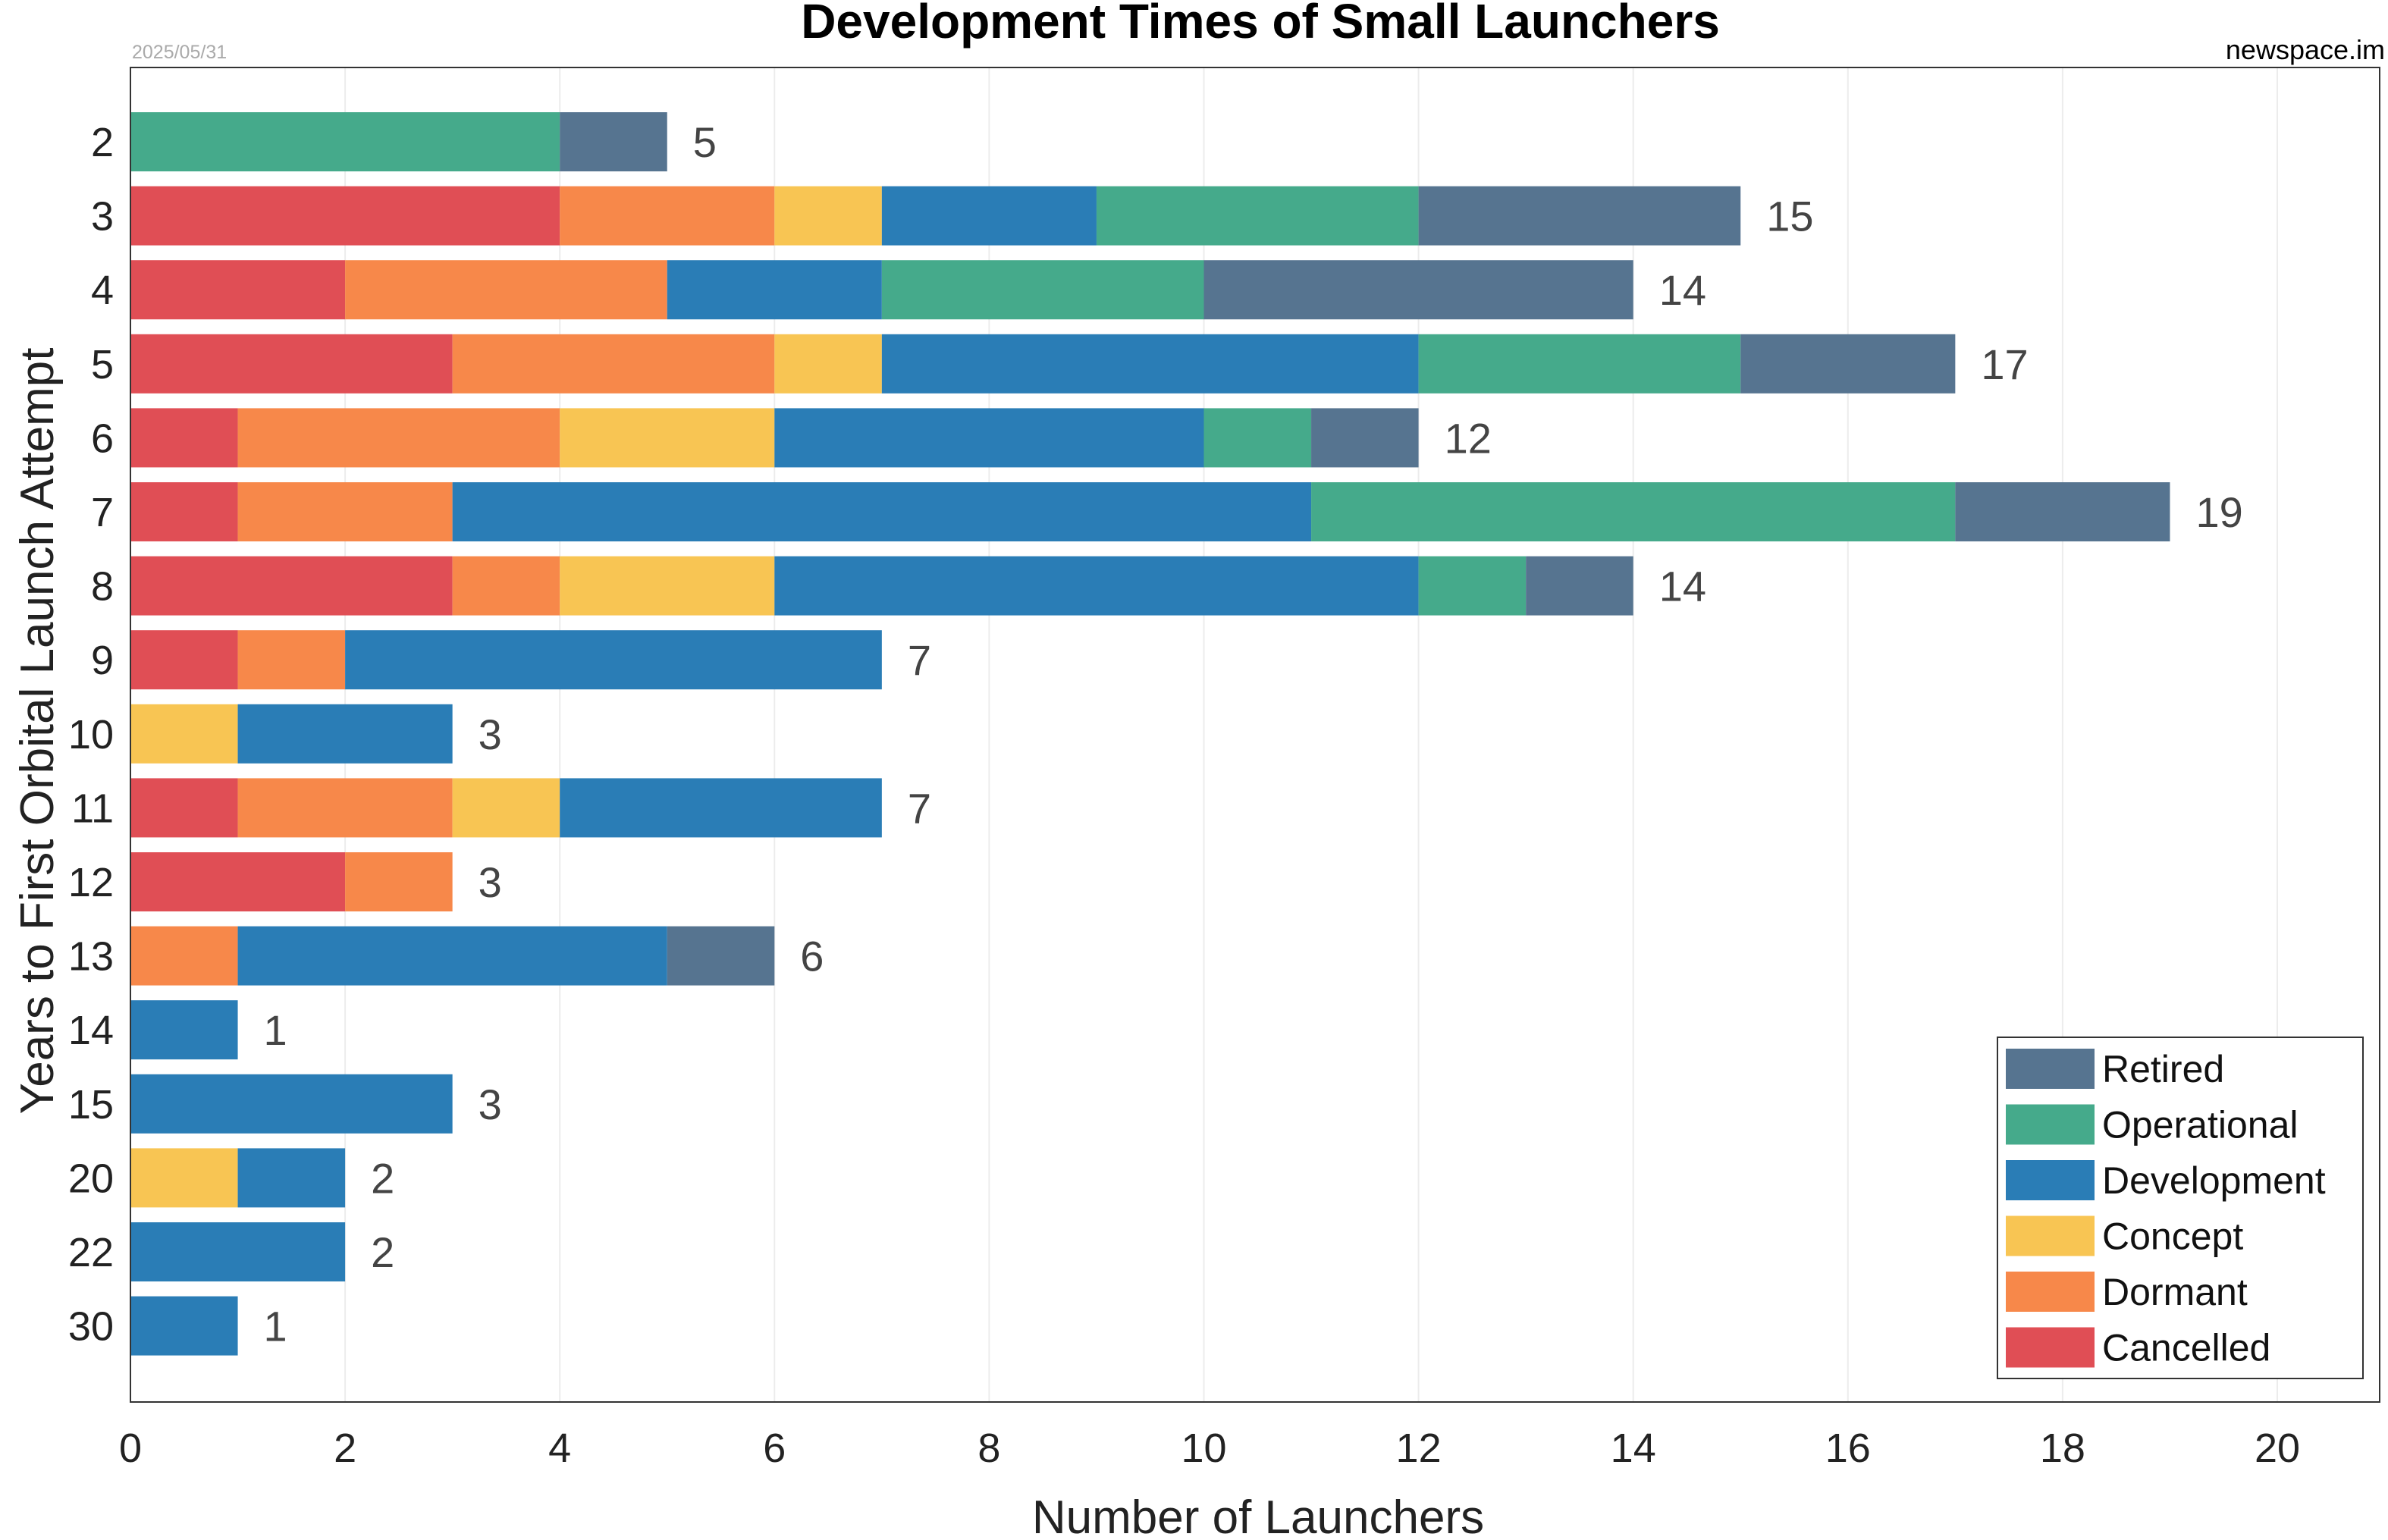 The image size is (2388, 1540). What do you see at coordinates (91, 1179) in the screenshot?
I see `y-category-label: 20` at bounding box center [91, 1179].